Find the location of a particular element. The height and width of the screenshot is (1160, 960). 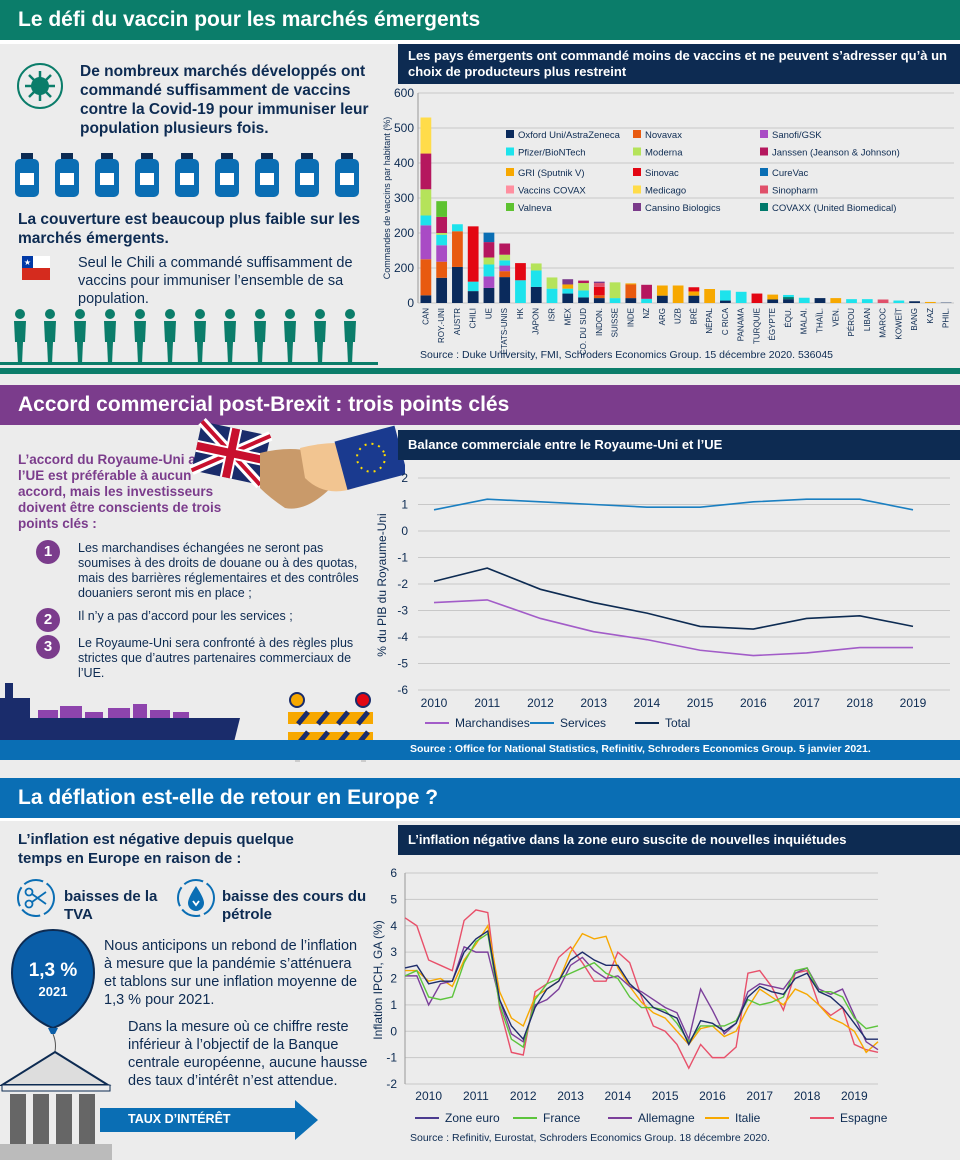

x-tick-label: 2011 is located at coordinates (476, 1096).